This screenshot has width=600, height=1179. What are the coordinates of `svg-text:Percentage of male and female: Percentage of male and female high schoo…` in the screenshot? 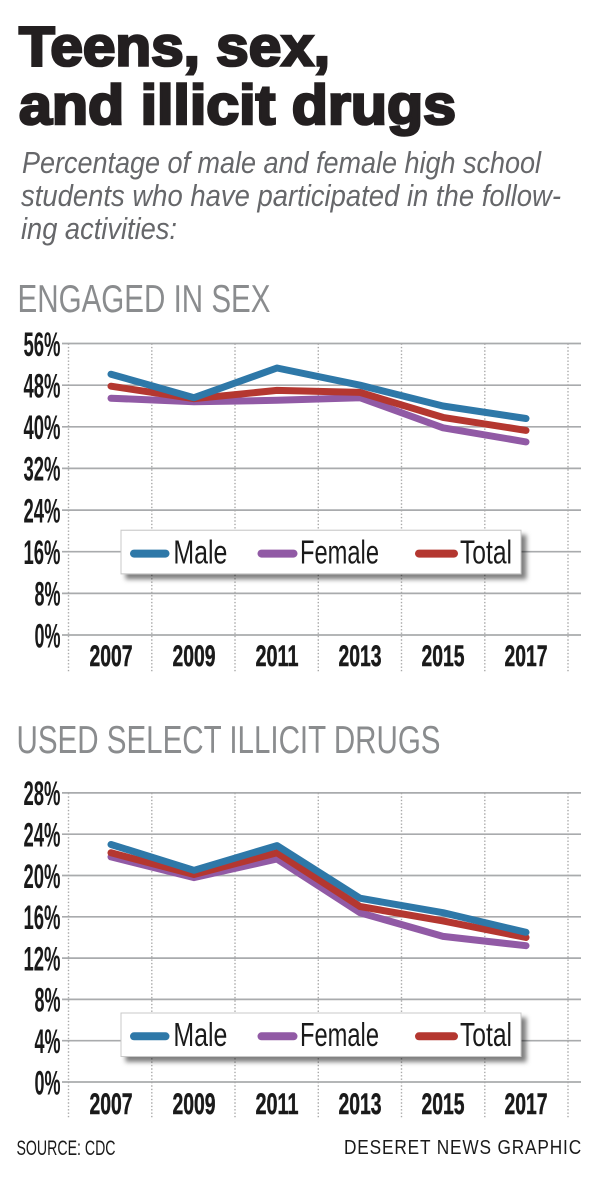 It's located at (282, 162).